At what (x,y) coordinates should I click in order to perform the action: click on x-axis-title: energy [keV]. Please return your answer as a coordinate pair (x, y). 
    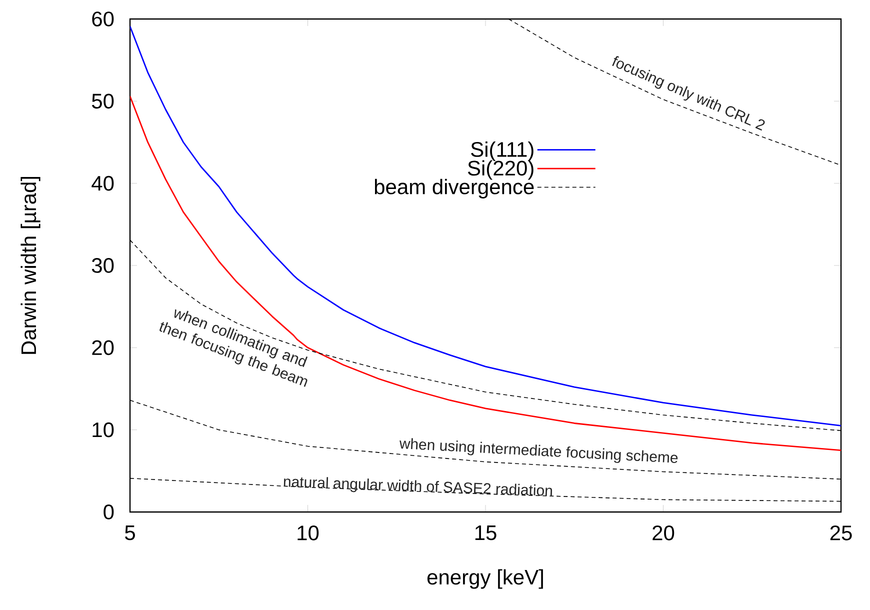
    Looking at the image, I should click on (485, 579).